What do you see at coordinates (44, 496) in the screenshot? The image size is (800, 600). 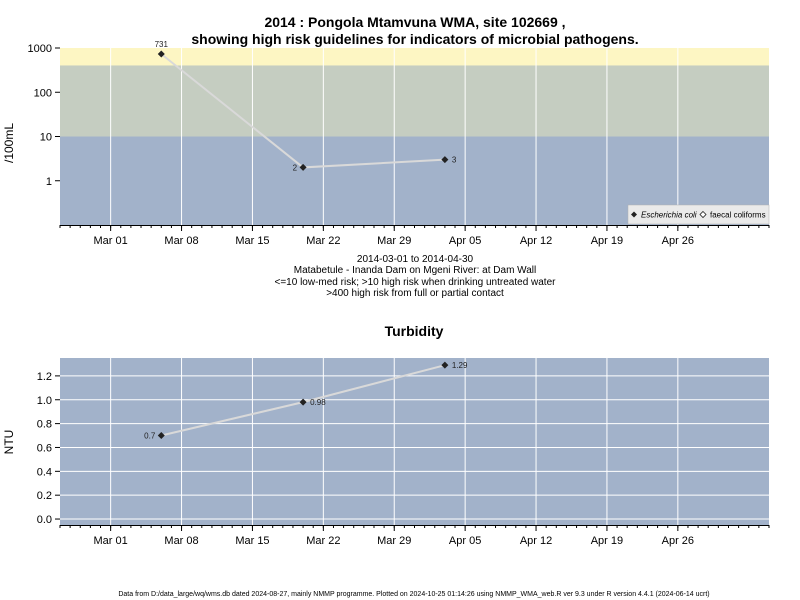 I see `chart2-y-tick-label: 0.2` at bounding box center [44, 496].